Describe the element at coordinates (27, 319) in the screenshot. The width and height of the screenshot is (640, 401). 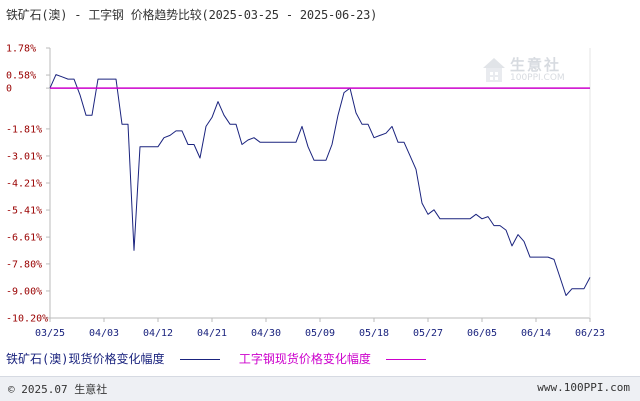
I see `y-tick-label: -10.20%` at that location.